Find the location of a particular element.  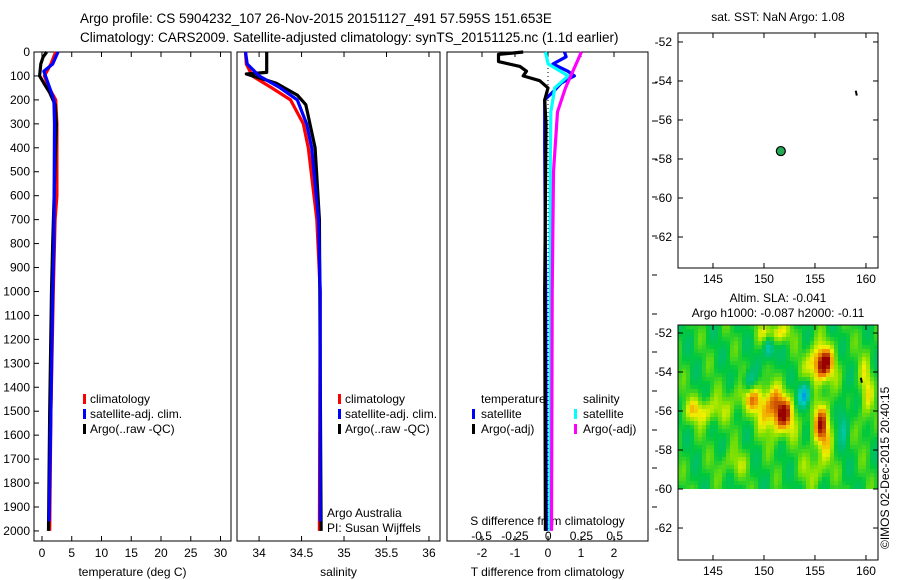

x-tick-label: -2 is located at coordinates (482, 553).